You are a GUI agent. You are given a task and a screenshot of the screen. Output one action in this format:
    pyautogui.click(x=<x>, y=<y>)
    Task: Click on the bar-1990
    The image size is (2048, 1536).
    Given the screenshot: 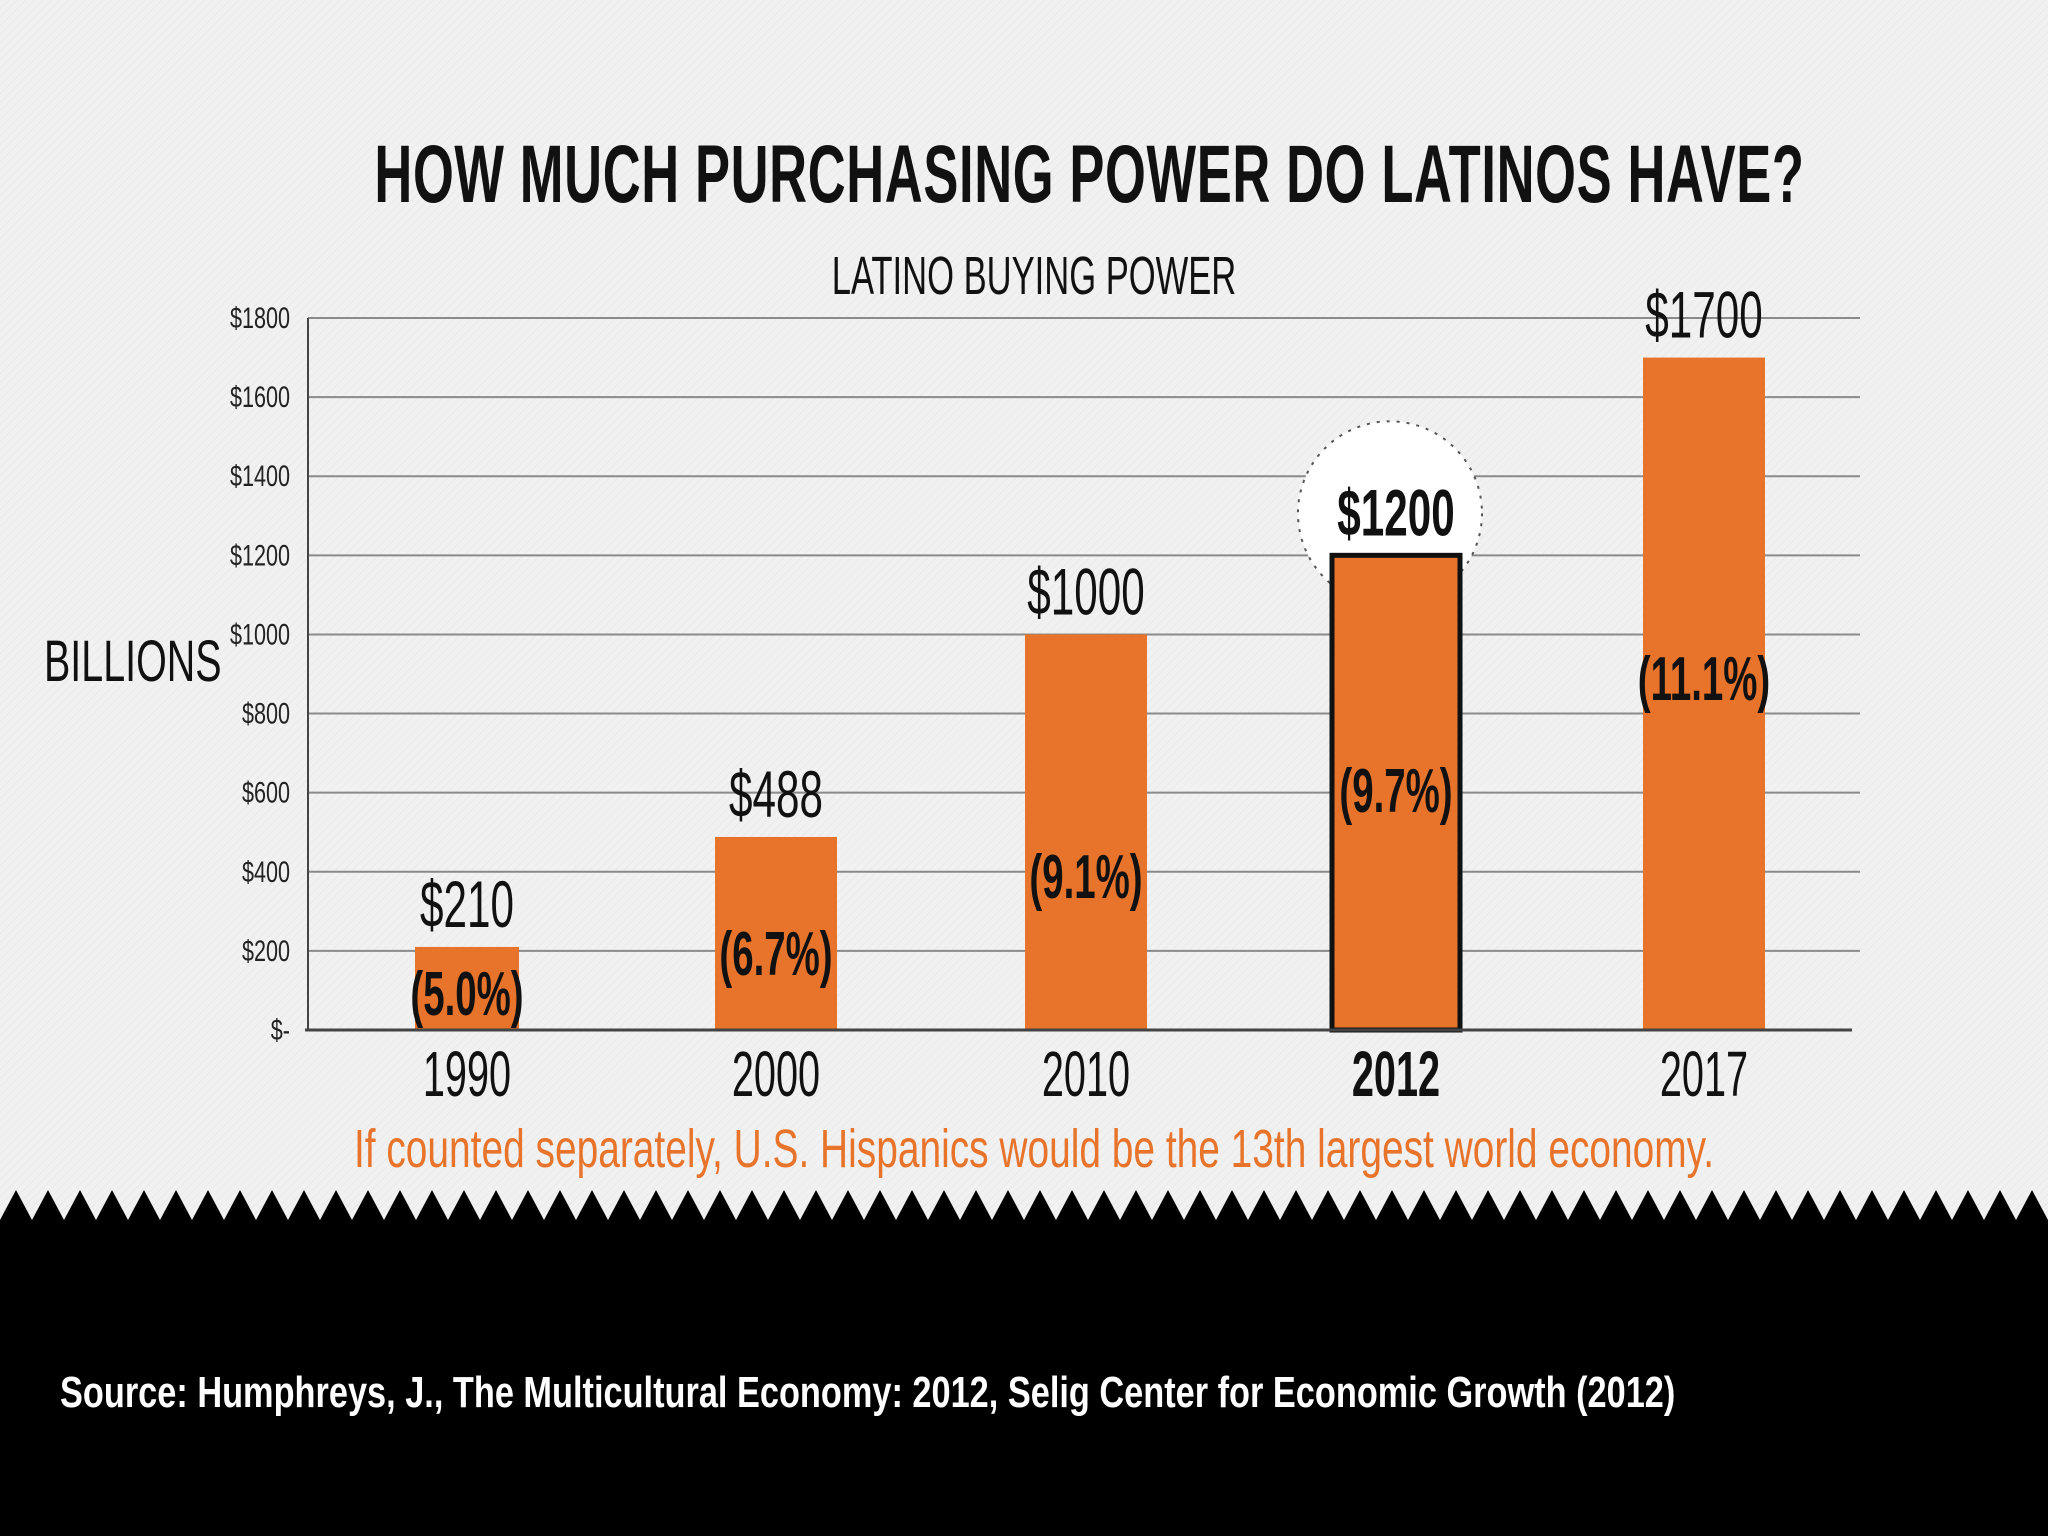 What is the action you would take?
    pyautogui.click(x=467, y=988)
    